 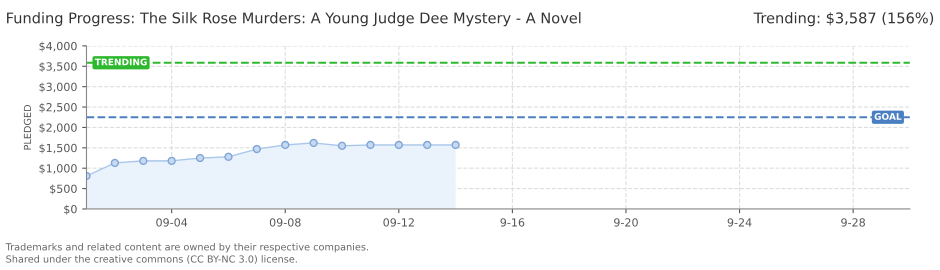 I want to click on y-tick-label: $0, so click(x=70, y=209).